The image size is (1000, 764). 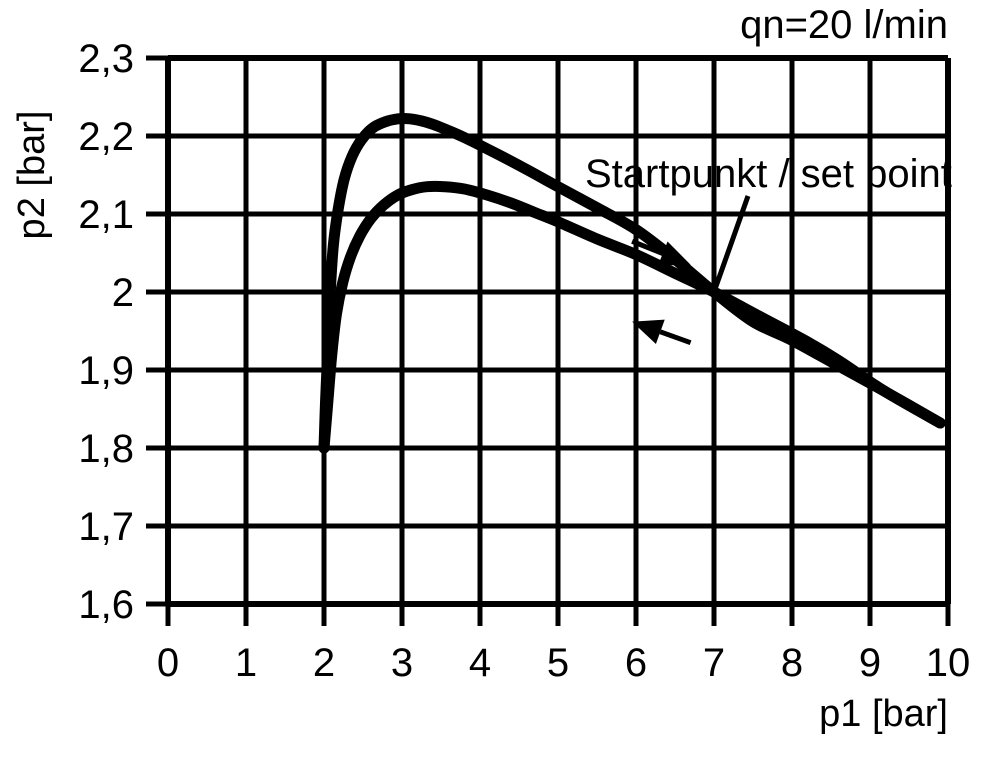 I want to click on x-tick-label: 1, so click(x=246, y=663).